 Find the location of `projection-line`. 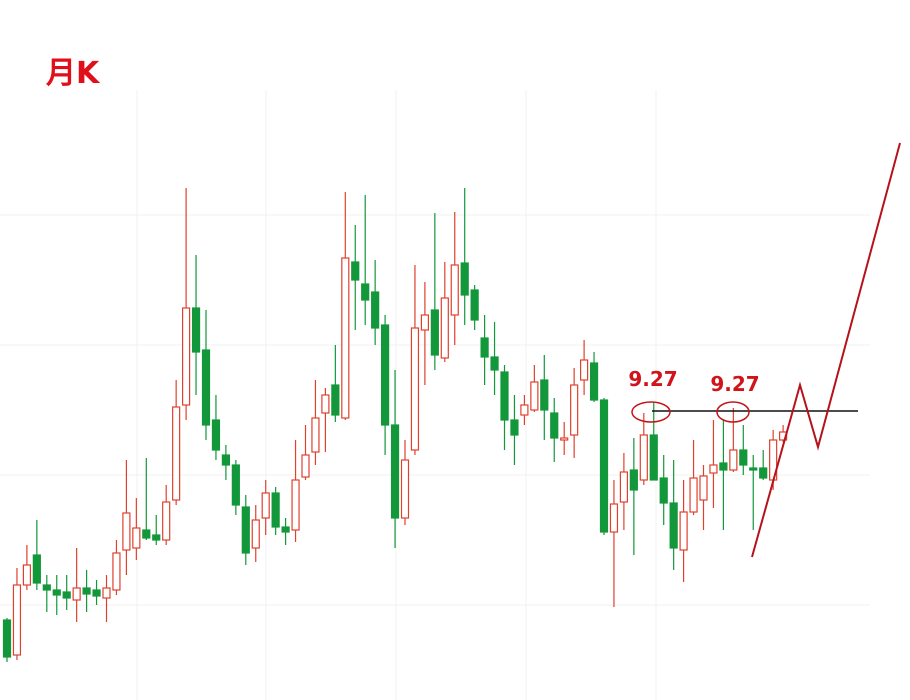

projection-line is located at coordinates (826, 350).